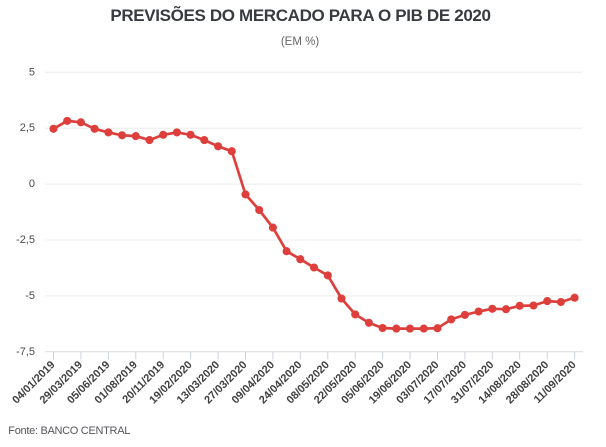 Image resolution: width=606 pixels, height=447 pixels. I want to click on svg-text: 5, so click(32, 72).